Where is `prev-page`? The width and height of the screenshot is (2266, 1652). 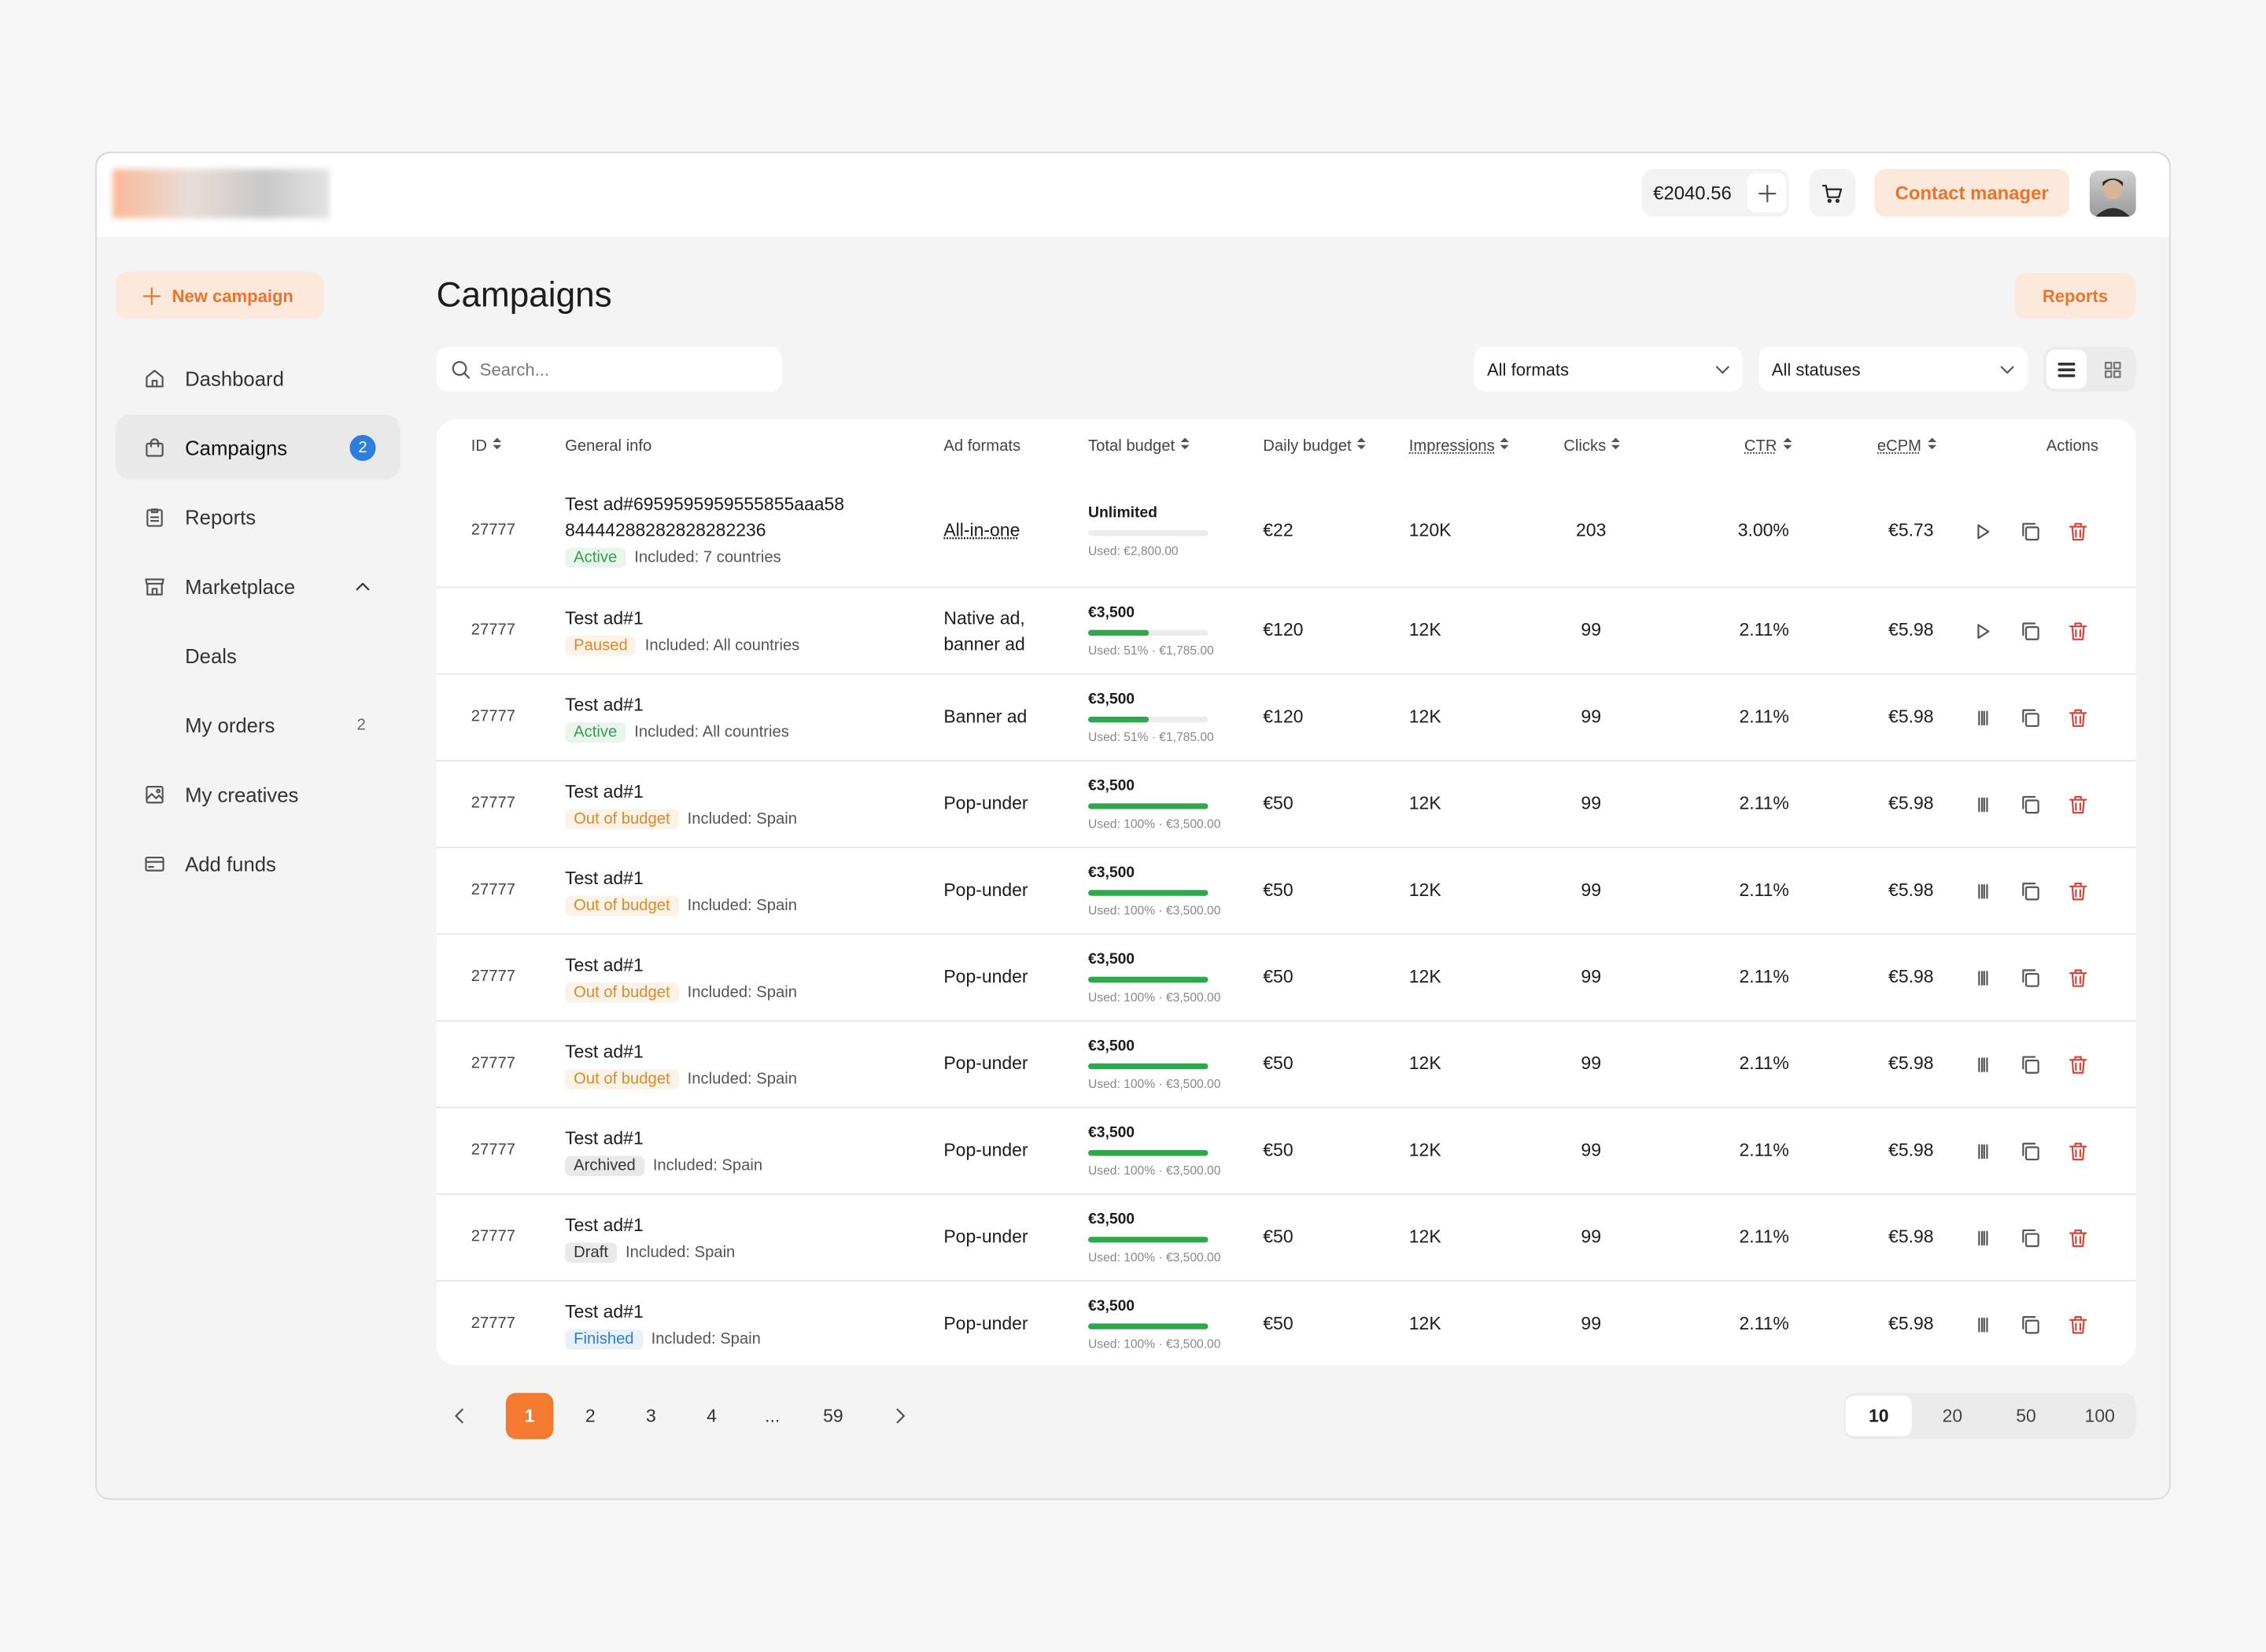 prev-page is located at coordinates (459, 1415).